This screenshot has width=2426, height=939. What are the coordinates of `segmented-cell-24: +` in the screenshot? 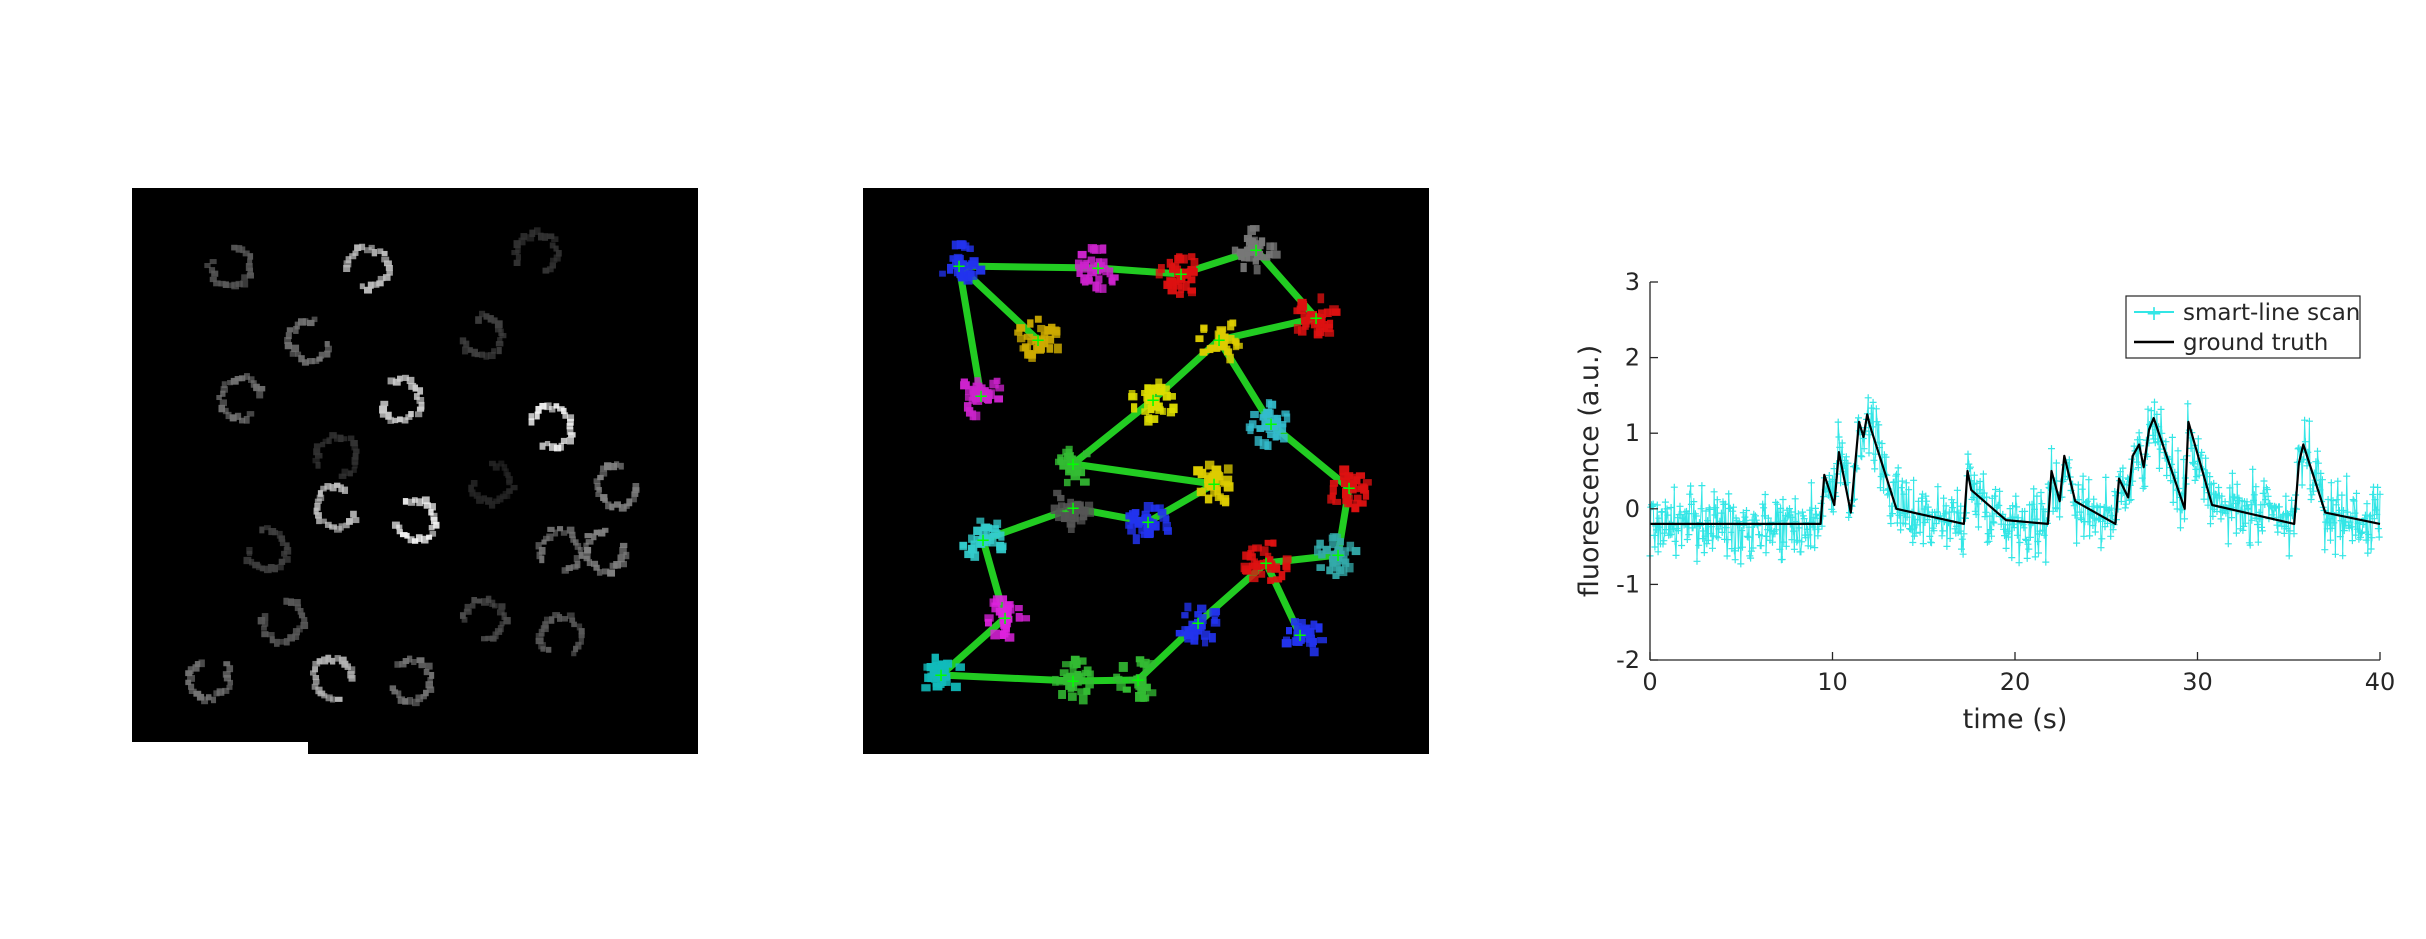 It's located at (1135, 679).